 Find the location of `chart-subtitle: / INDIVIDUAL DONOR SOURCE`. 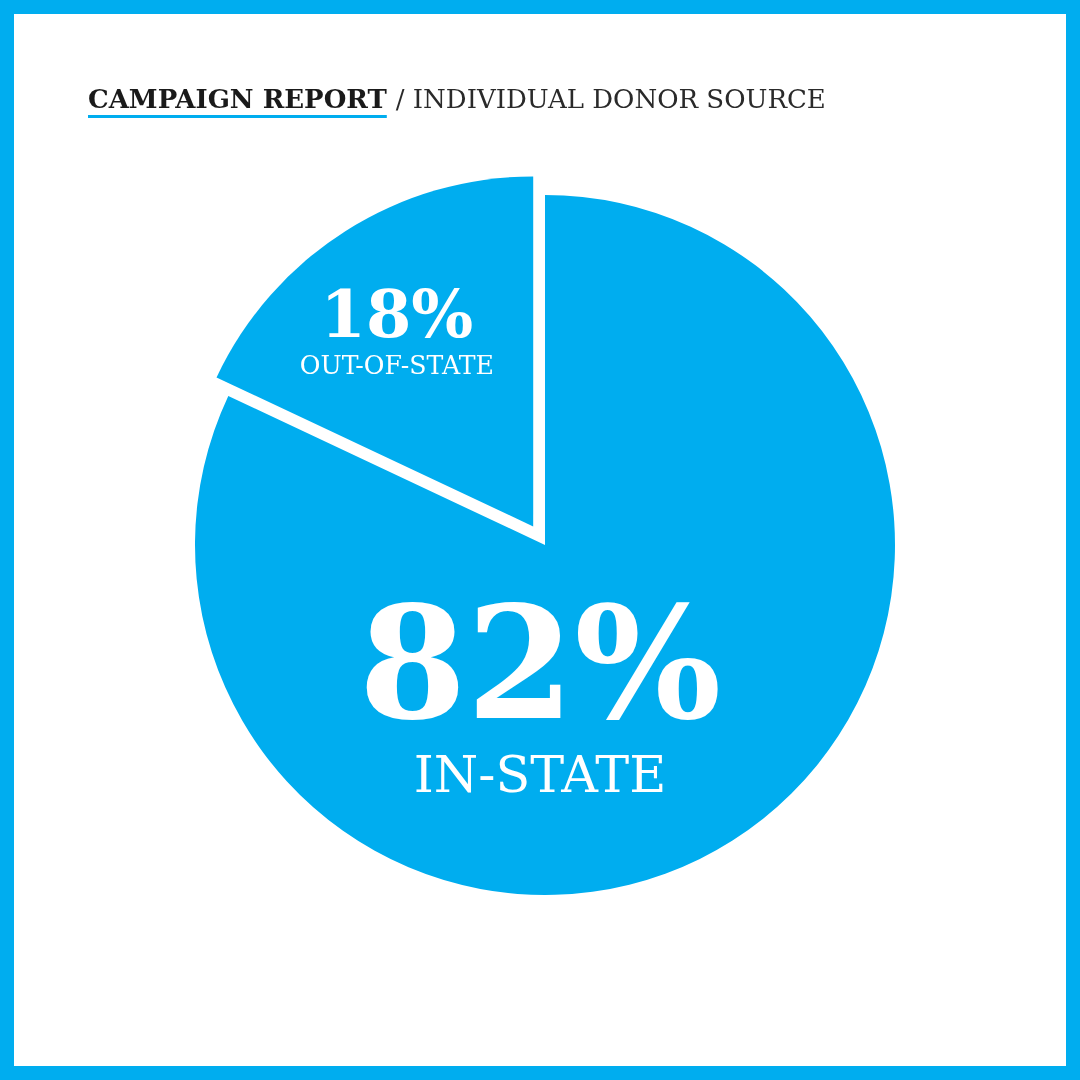

chart-subtitle: / INDIVIDUAL DONOR SOURCE is located at coordinates (610, 99).